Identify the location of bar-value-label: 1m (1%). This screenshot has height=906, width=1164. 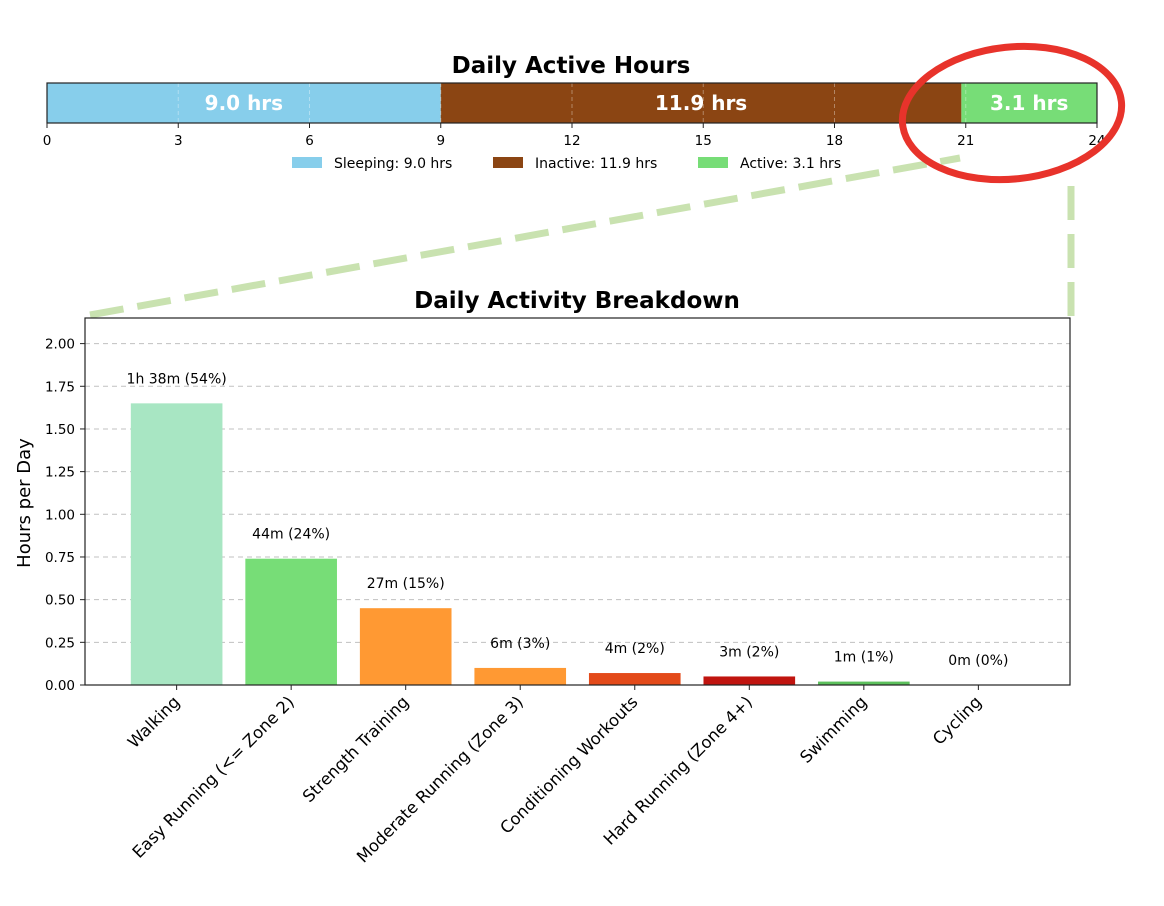
(864, 658).